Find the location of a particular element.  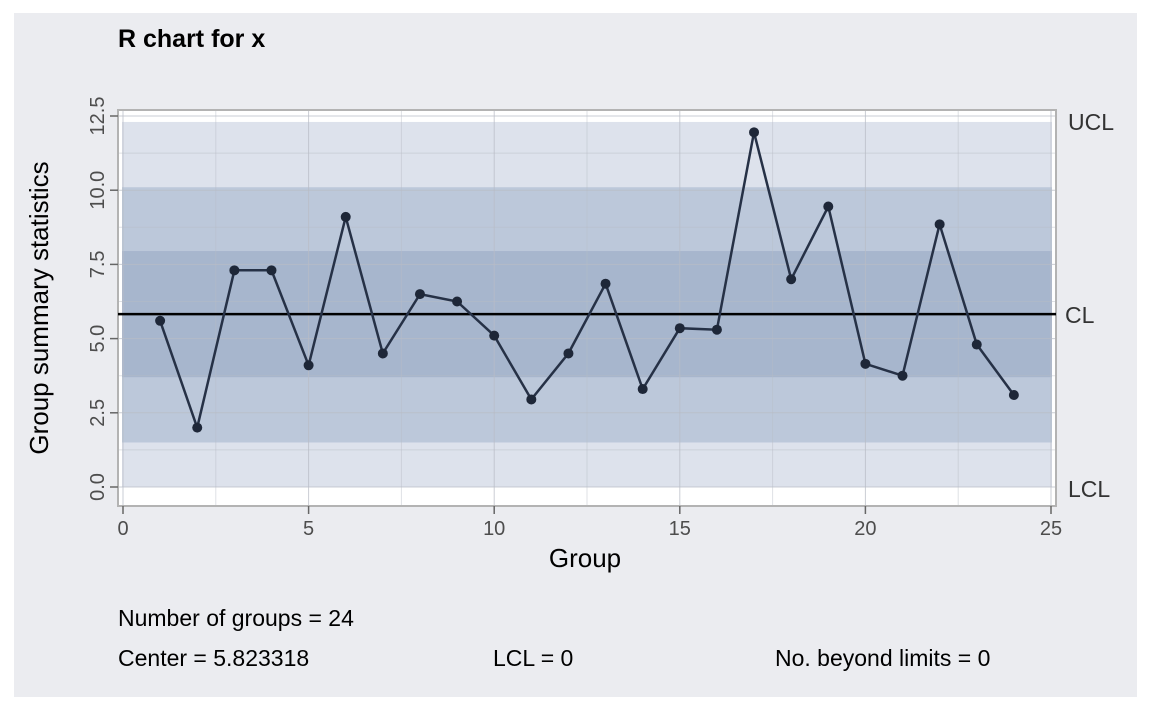

x-axis-ticks: 0 5 10 15 20 25 is located at coordinates (589, 523).